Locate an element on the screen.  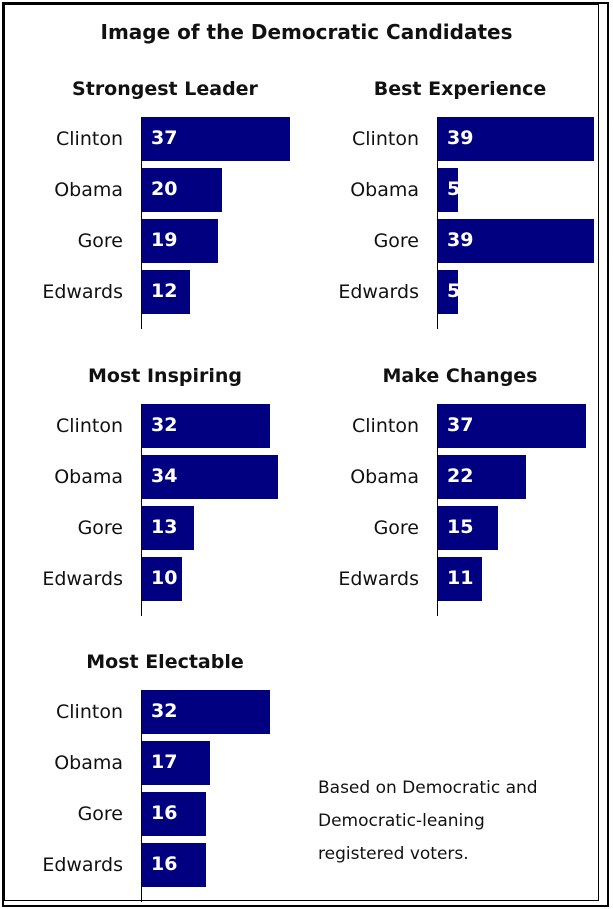
axis-line-make-changes is located at coordinates (437, 510).